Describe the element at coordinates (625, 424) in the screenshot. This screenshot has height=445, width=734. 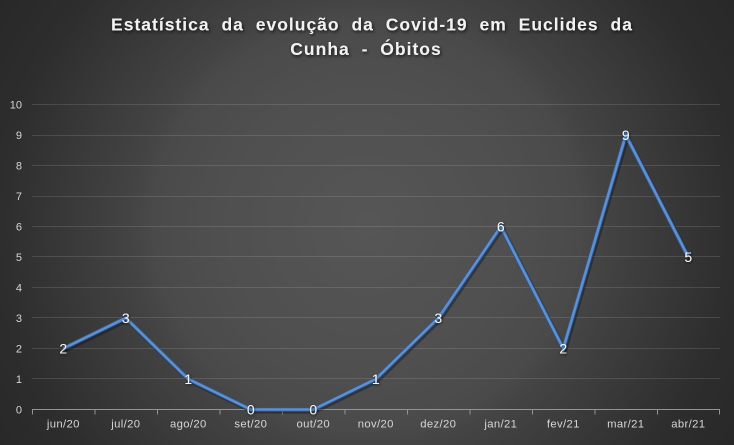
I see `svg-text: mar/21` at that location.